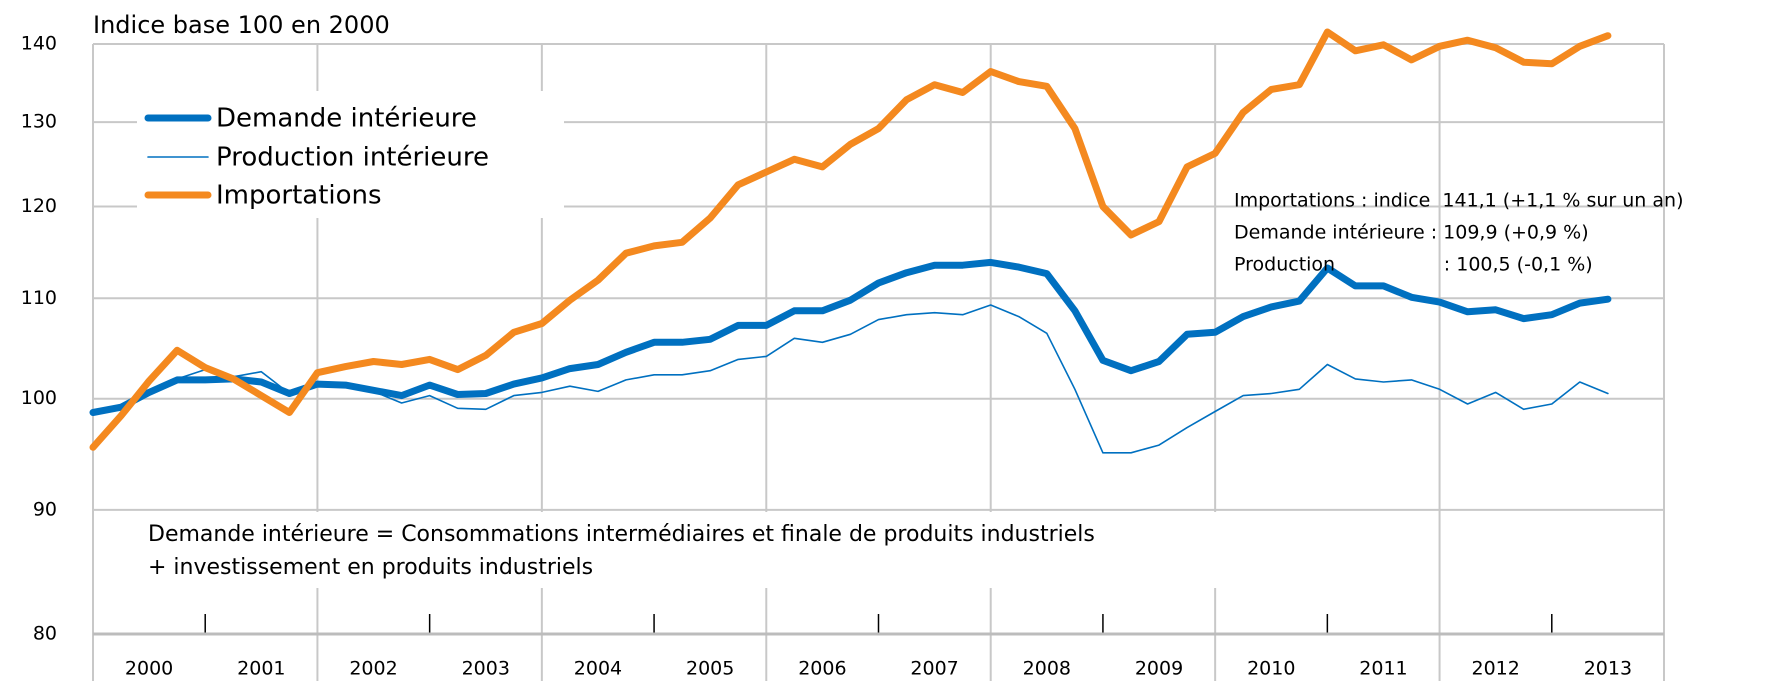  I want to click on x-tick-label: 2006, so click(822, 669).